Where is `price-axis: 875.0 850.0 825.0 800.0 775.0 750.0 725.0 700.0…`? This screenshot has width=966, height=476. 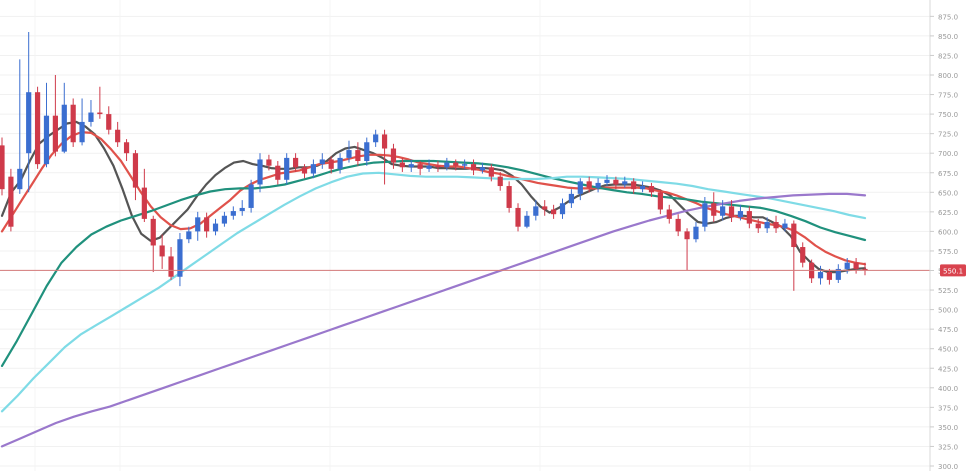 price-axis: 875.0 850.0 825.0 800.0 775.0 750.0 725.0 700.0… is located at coordinates (943, 235).